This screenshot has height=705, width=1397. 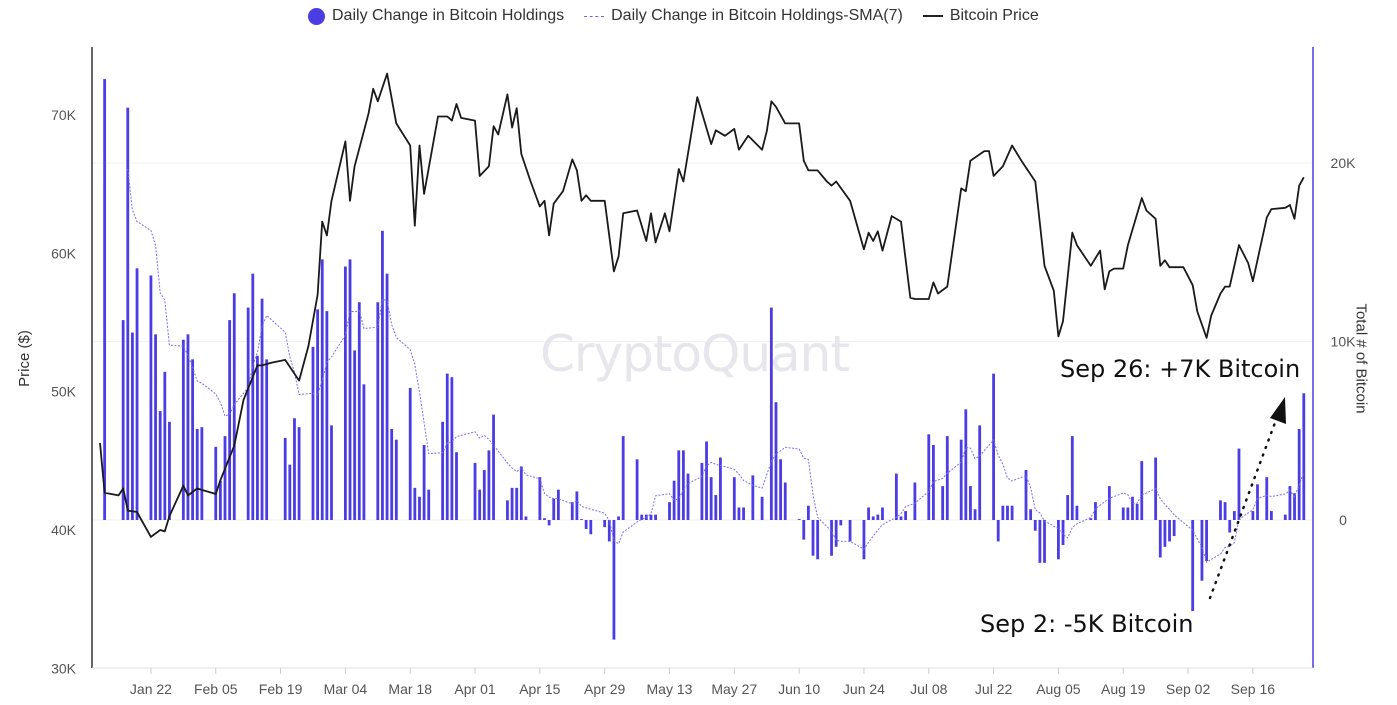 What do you see at coordinates (1123, 689) in the screenshot?
I see `x-tick-label: Aug 19` at bounding box center [1123, 689].